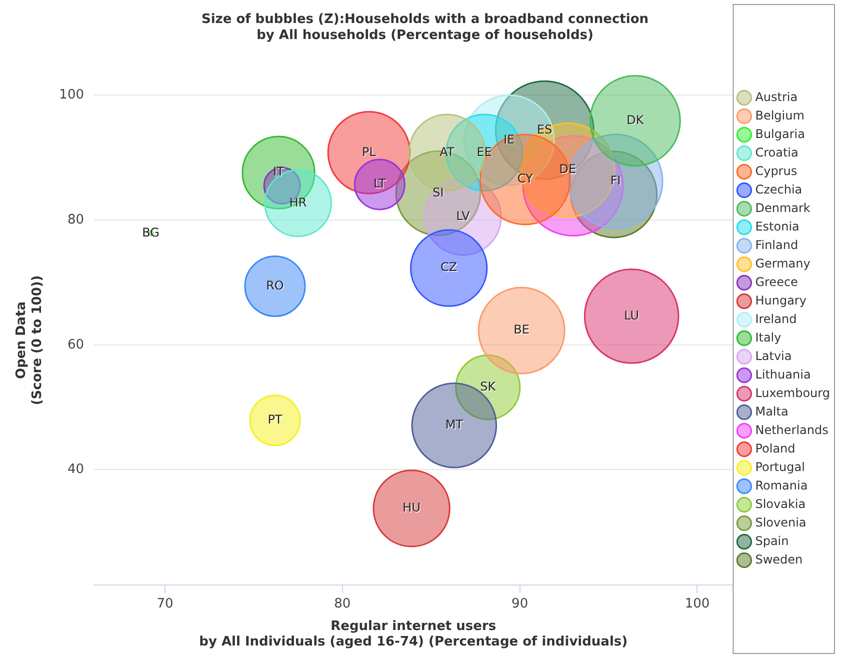 The height and width of the screenshot is (656, 848). Describe the element at coordinates (412, 508) in the screenshot. I see `annotation: HU` at that location.